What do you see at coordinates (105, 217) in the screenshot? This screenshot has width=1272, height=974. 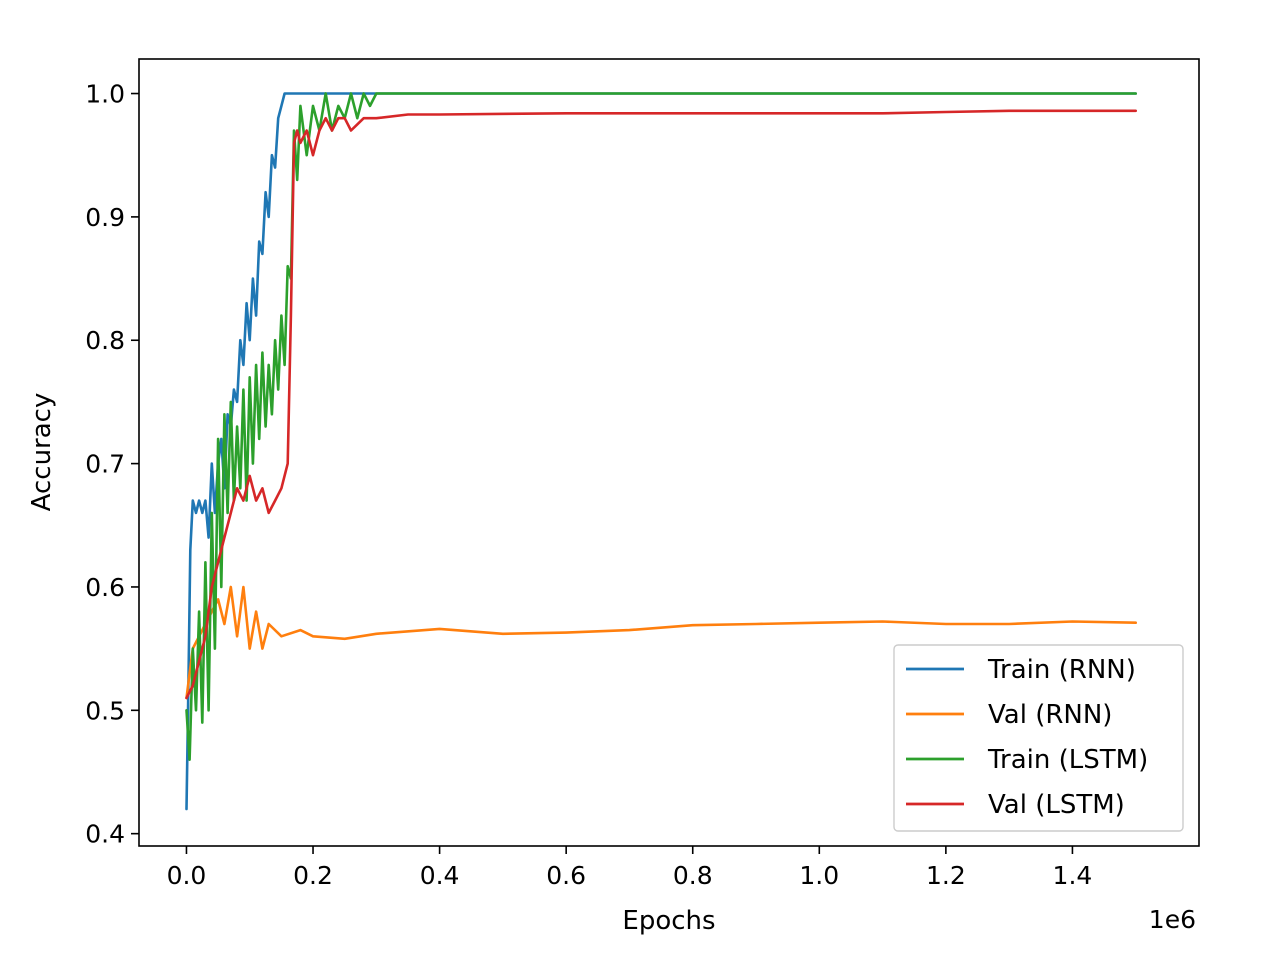 I see `y-tick-label: 0.9` at bounding box center [105, 217].